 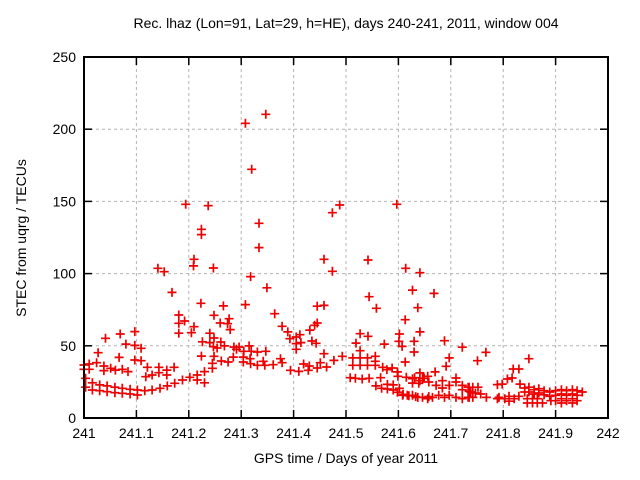 I want to click on x-tick-label: 241, so click(x=84, y=433).